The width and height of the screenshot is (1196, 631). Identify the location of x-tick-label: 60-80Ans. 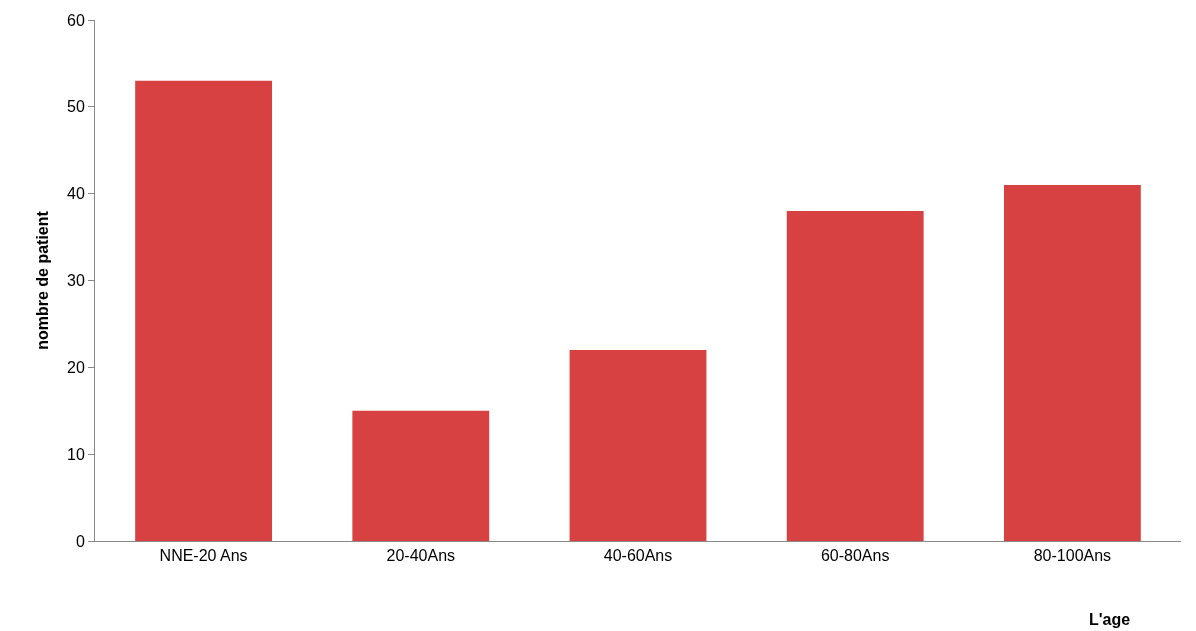
(855, 556).